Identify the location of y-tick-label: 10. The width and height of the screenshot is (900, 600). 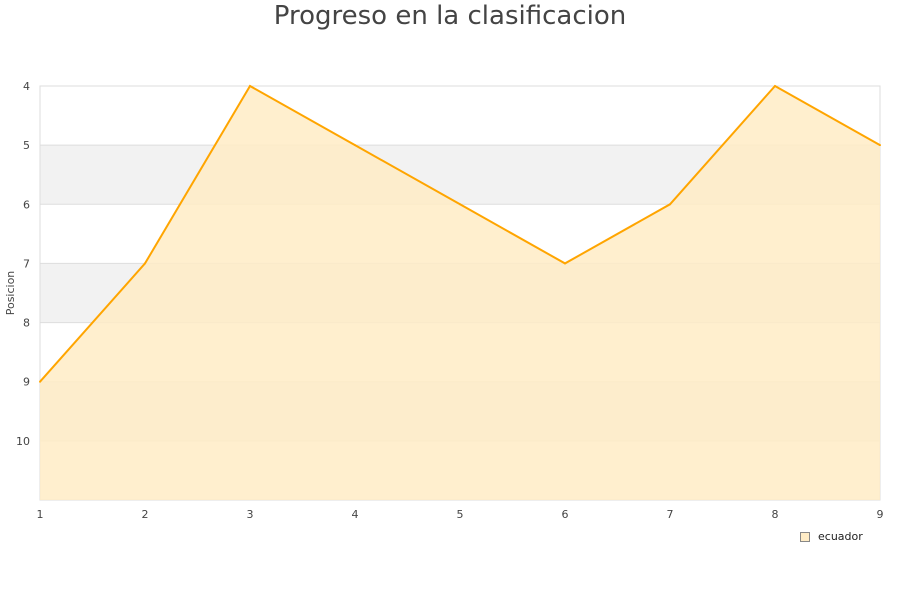
(23, 441).